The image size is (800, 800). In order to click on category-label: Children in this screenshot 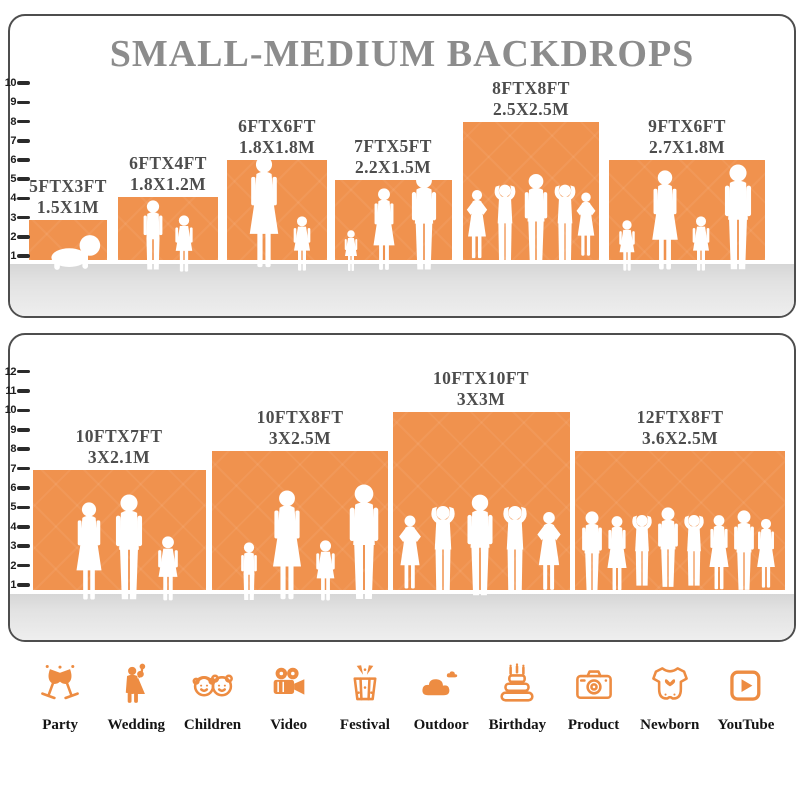, I will do `click(212, 725)`.